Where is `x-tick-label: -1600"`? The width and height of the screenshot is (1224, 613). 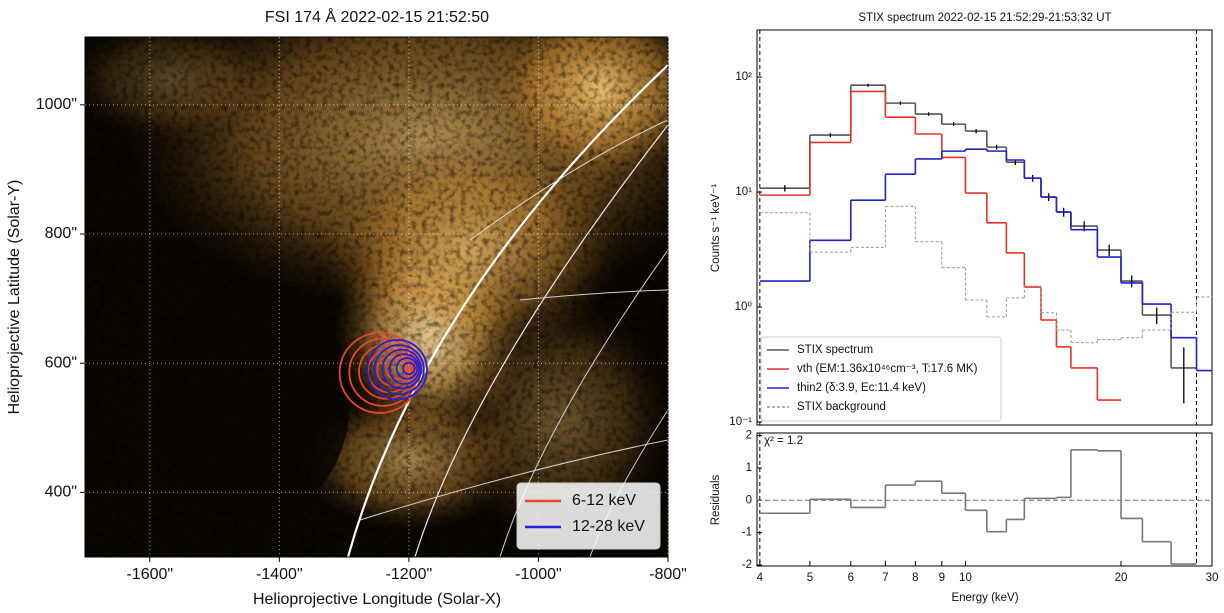
x-tick-label: -1600" is located at coordinates (149, 574).